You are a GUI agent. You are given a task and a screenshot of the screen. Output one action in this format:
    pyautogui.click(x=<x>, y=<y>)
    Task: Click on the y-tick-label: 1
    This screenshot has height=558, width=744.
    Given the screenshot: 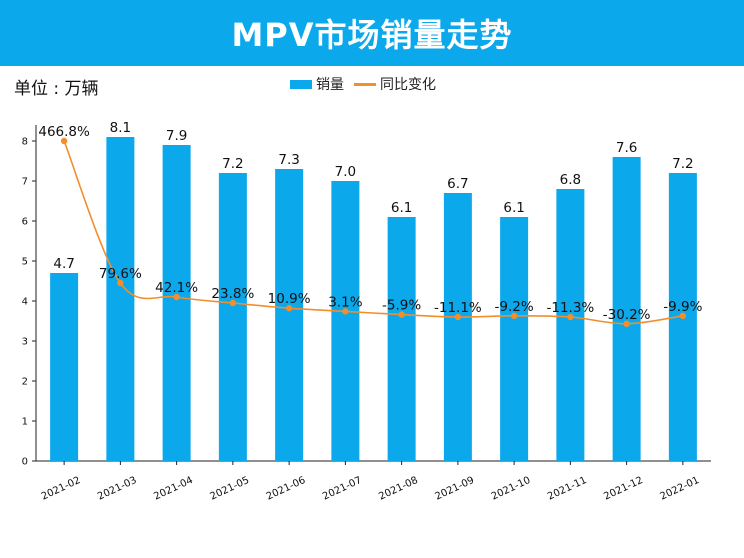 What is the action you would take?
    pyautogui.click(x=25, y=422)
    